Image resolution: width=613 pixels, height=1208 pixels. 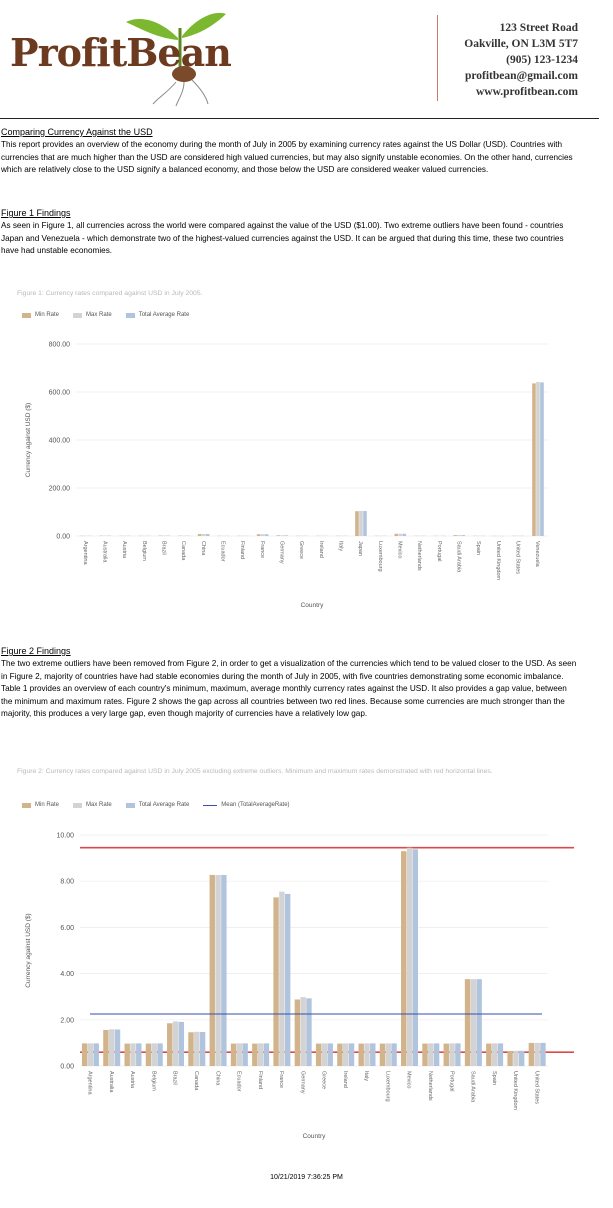 What do you see at coordinates (299, 118) in the screenshot?
I see `header-rule` at bounding box center [299, 118].